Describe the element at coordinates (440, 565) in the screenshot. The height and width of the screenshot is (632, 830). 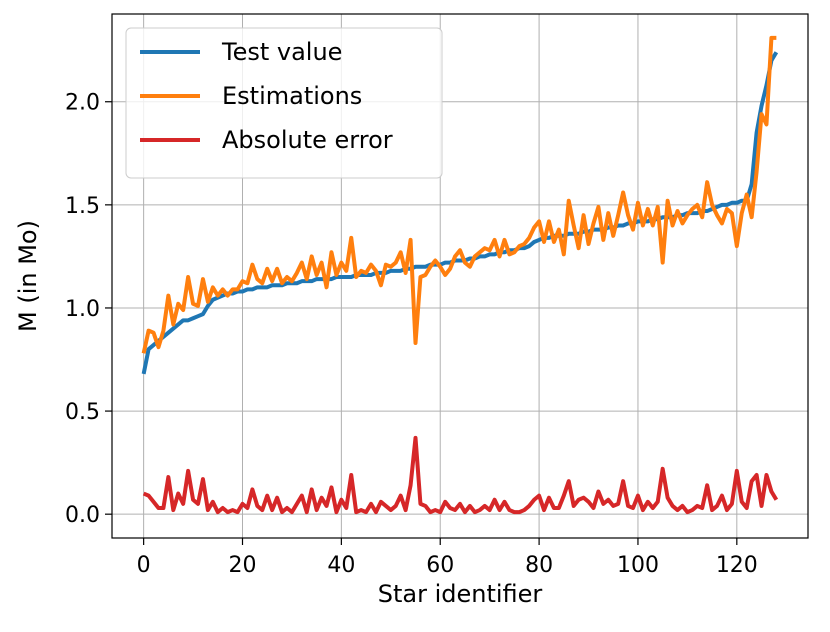
I see `x-tick-label: 60` at that location.